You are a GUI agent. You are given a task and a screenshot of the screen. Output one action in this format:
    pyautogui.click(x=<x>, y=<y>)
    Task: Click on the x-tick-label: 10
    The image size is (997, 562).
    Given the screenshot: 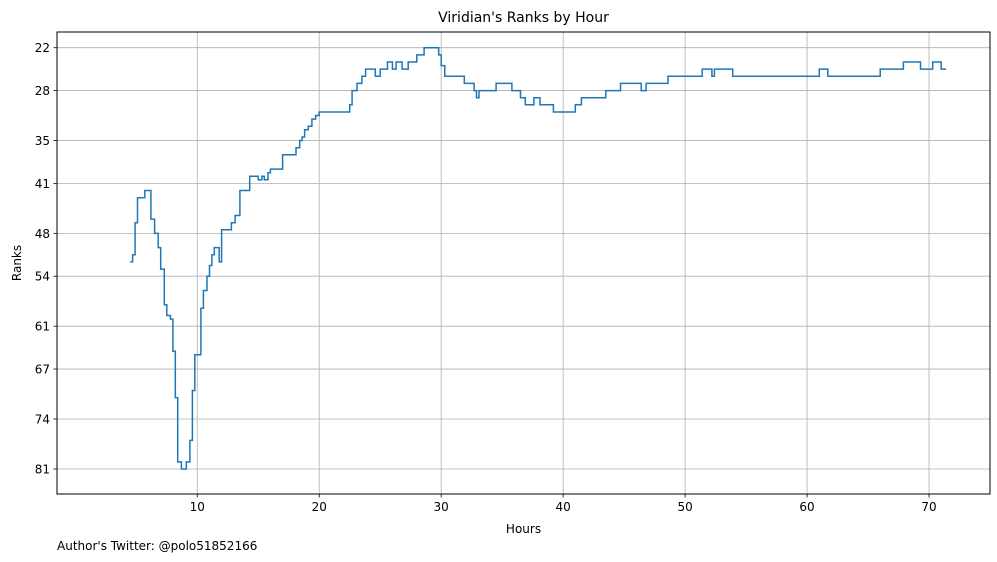 What is the action you would take?
    pyautogui.click(x=197, y=507)
    